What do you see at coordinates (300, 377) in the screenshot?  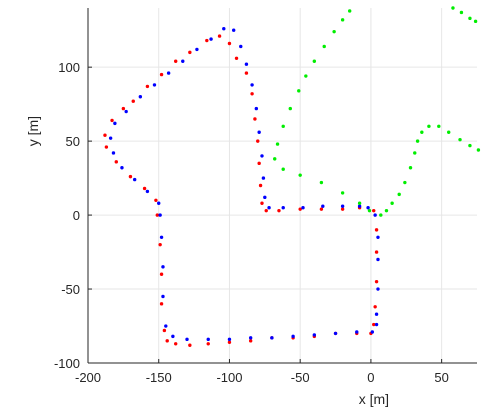 I see `x-tick-label: -50` at bounding box center [300, 377].